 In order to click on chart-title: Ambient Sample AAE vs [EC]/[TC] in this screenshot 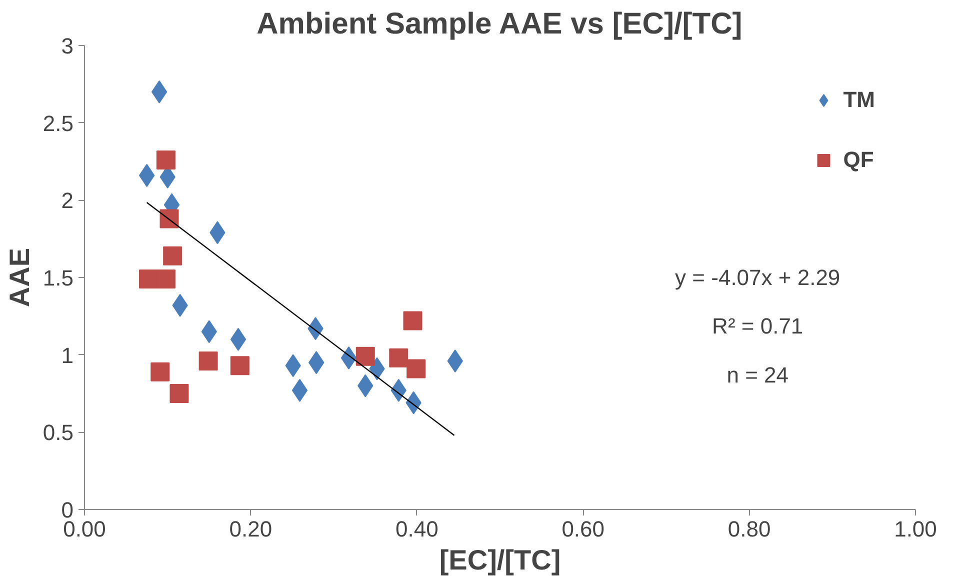, I will do `click(499, 24)`.